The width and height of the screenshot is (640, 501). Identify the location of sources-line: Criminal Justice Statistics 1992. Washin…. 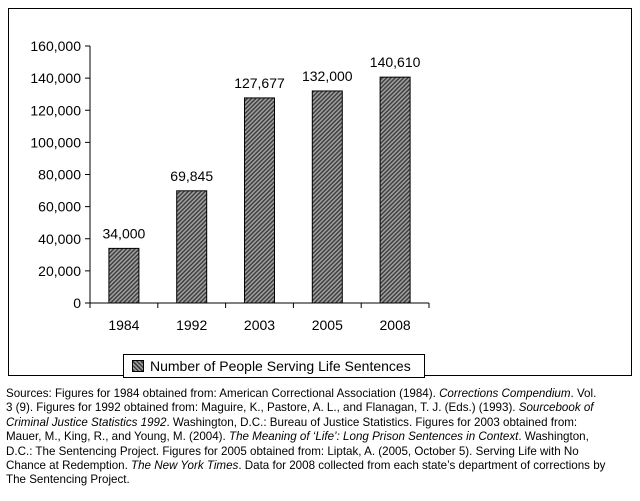
(292, 422).